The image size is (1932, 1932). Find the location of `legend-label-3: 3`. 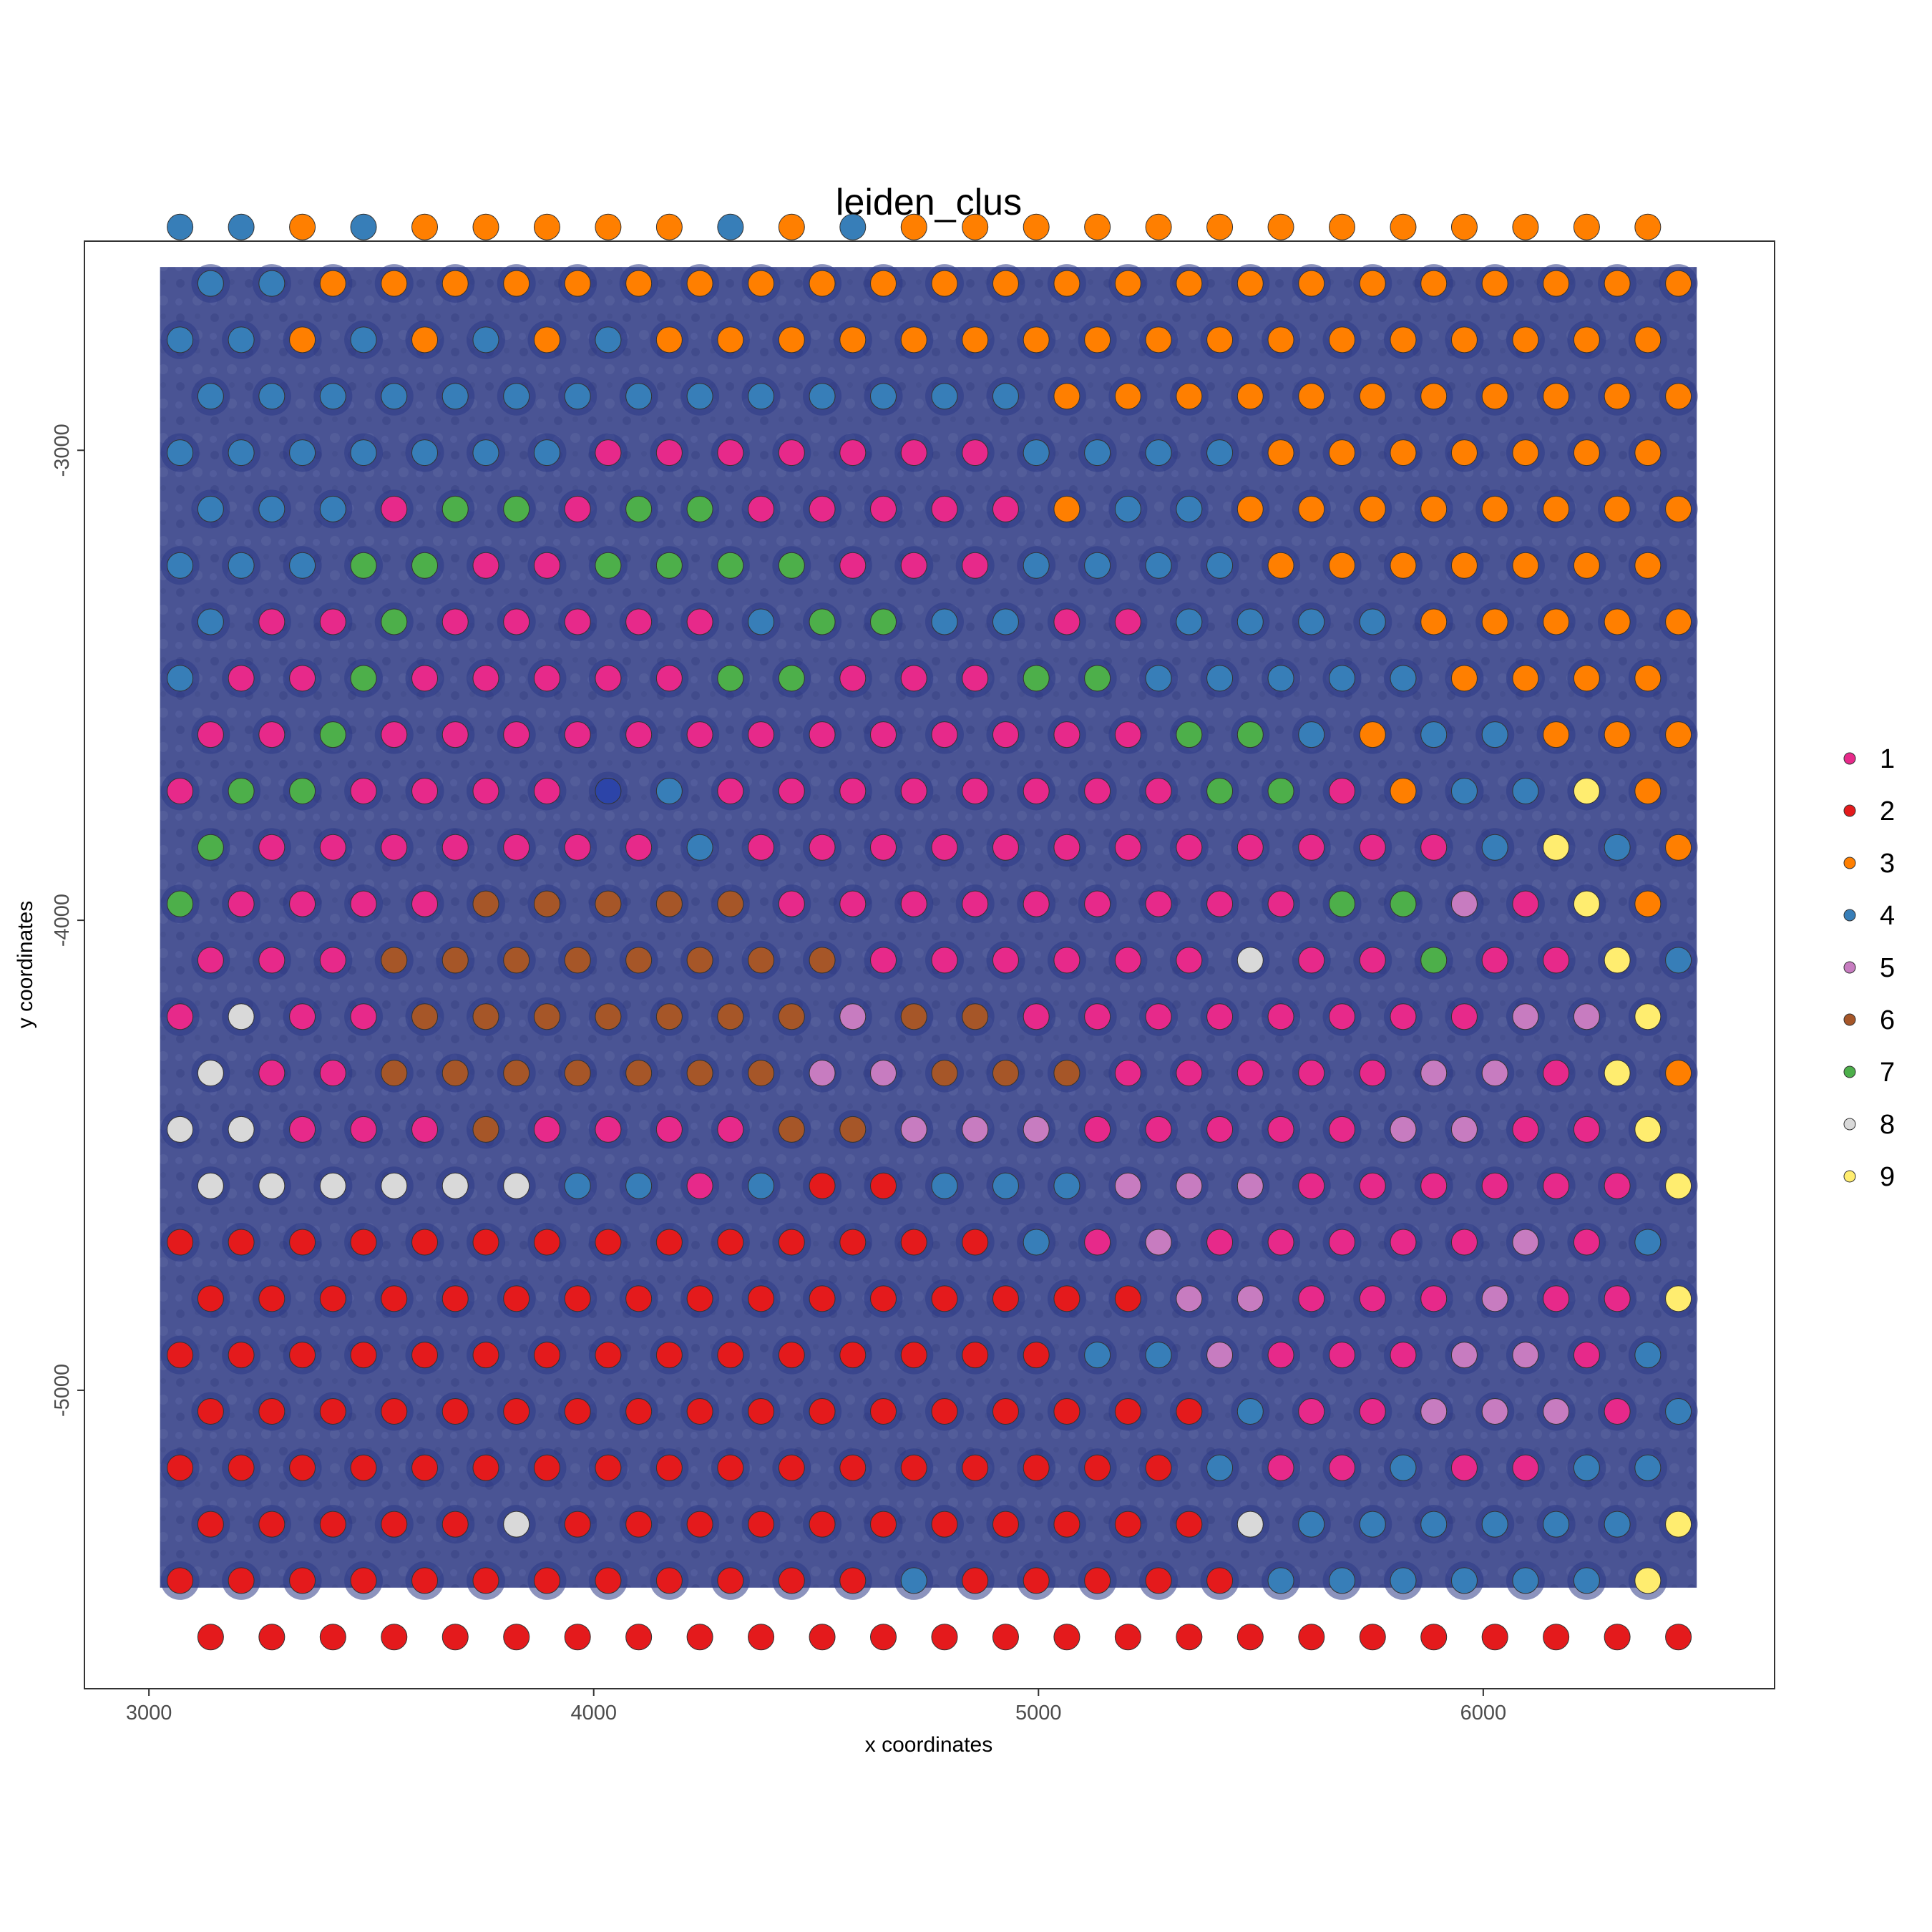

legend-label-3: 3 is located at coordinates (1887, 864).